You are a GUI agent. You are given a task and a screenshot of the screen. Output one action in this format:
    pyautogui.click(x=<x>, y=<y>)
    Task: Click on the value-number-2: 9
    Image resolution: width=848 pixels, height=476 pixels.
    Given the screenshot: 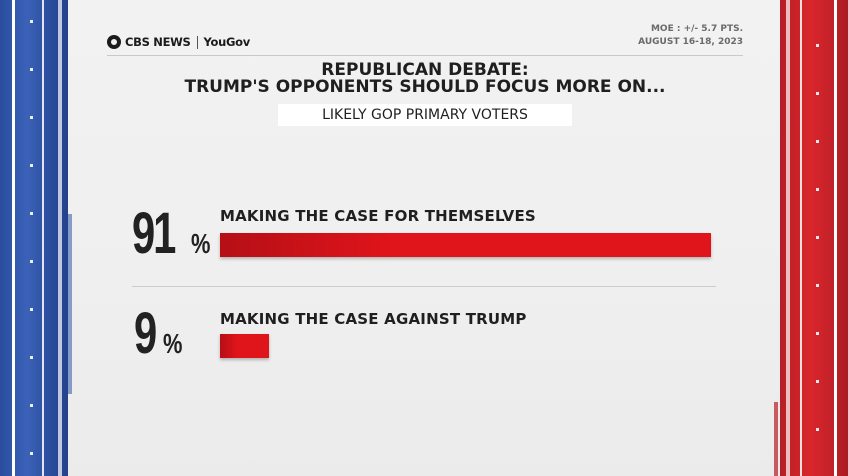 What is the action you would take?
    pyautogui.click(x=145, y=333)
    